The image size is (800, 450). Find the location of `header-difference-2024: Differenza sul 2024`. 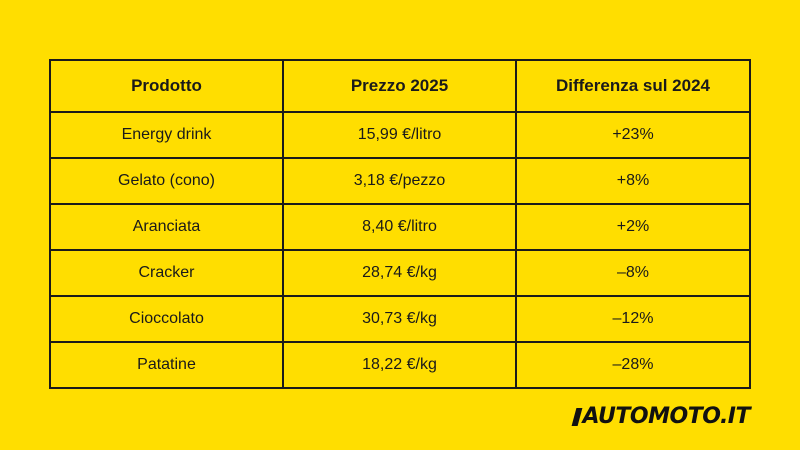

header-difference-2024: Differenza sul 2024 is located at coordinates (633, 86).